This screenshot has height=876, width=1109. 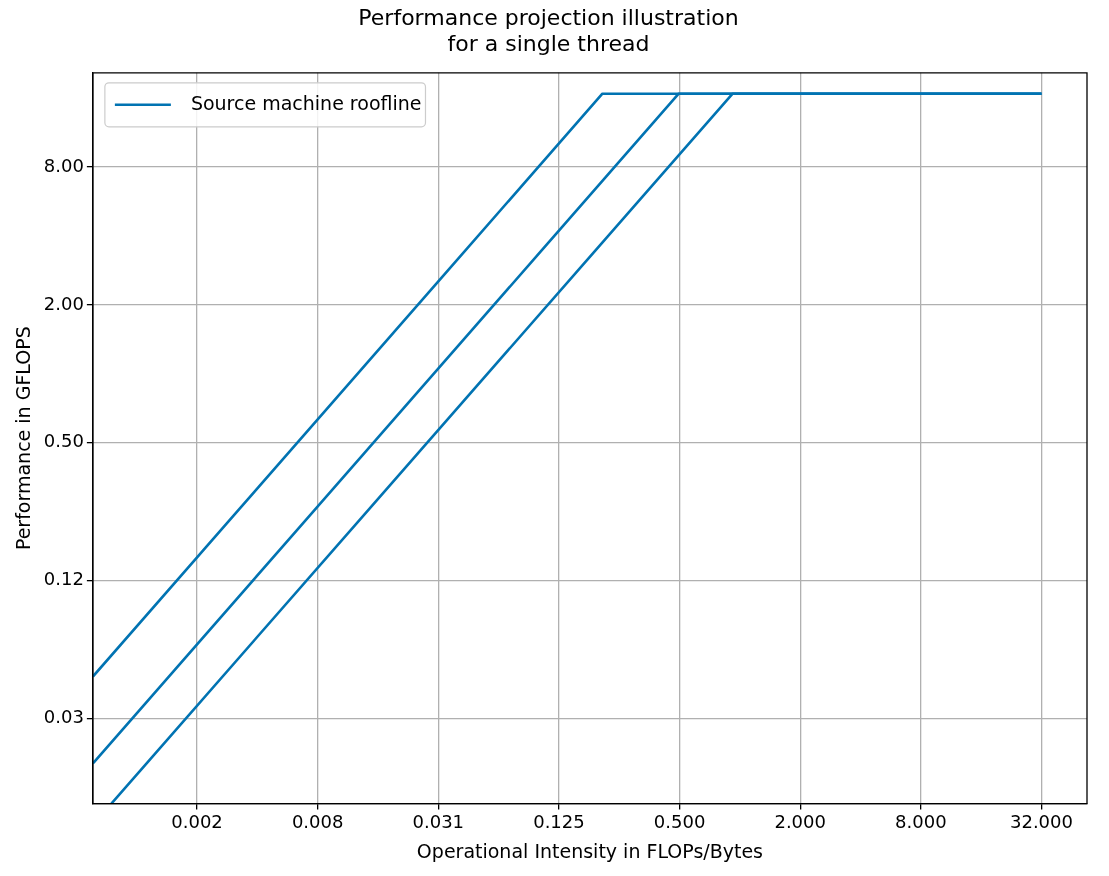 What do you see at coordinates (1041, 822) in the screenshot?
I see `x-tick-label: 32.000` at bounding box center [1041, 822].